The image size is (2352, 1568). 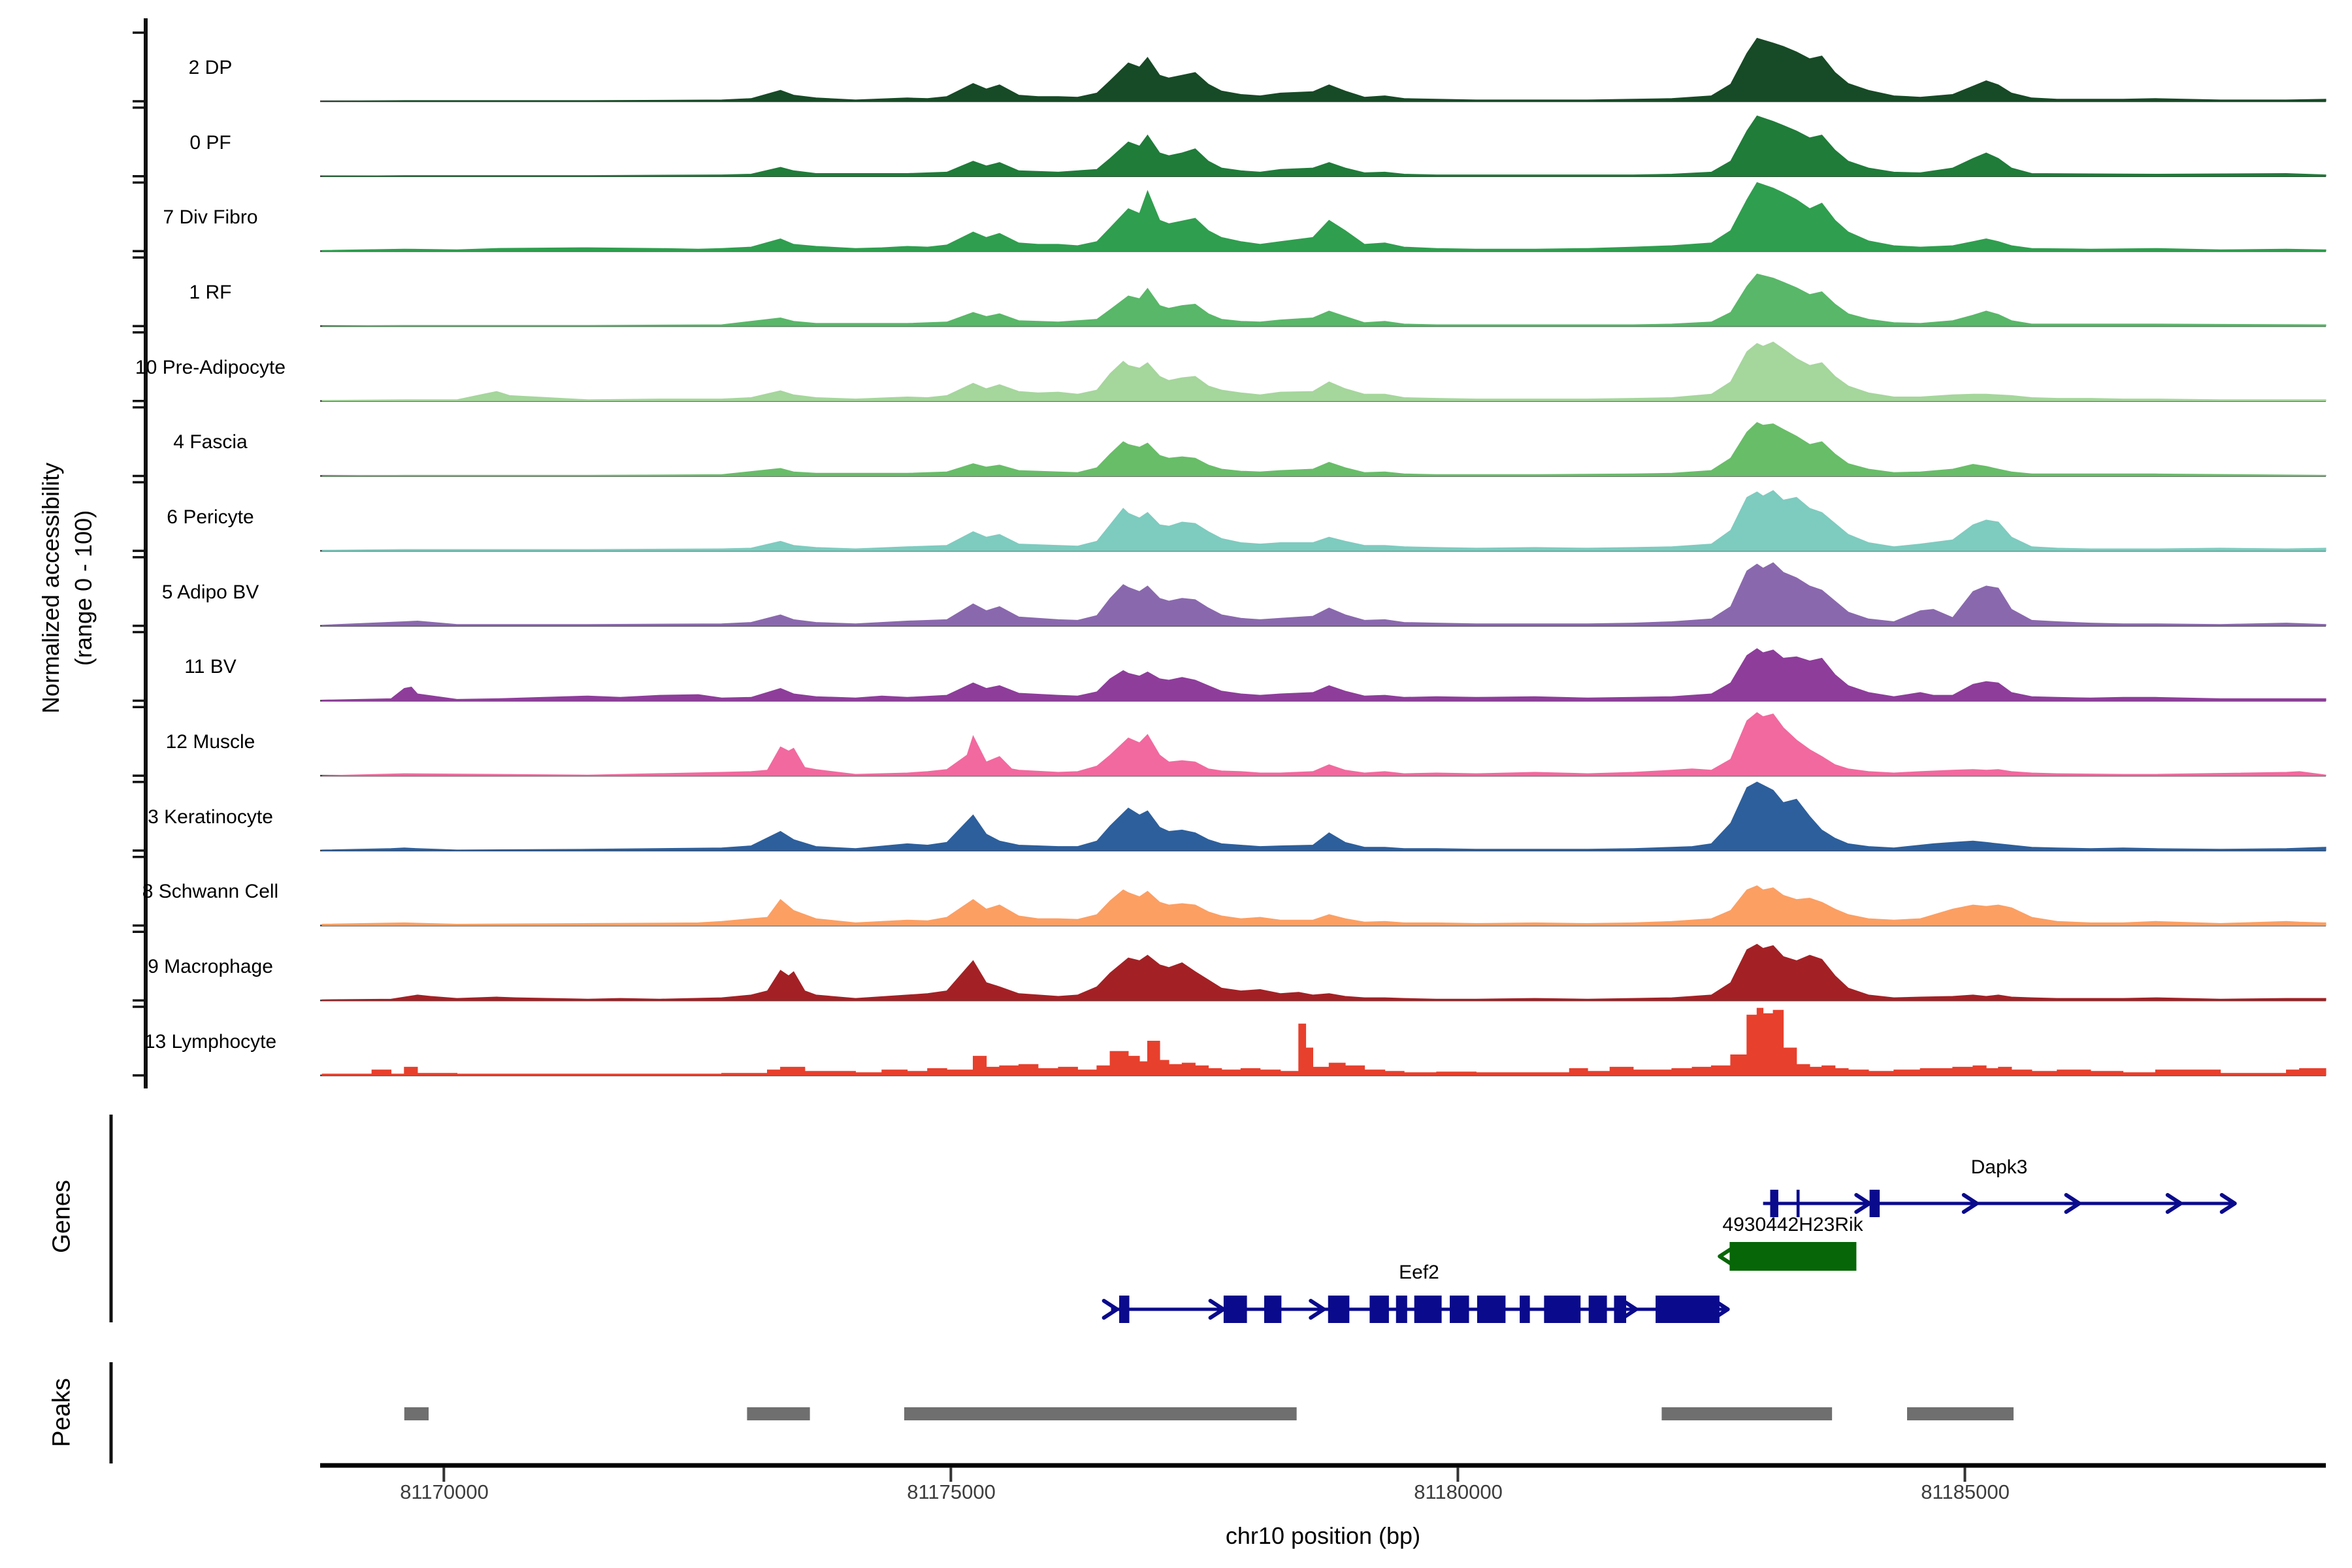 I want to click on track-label-13-lymphocyte: 13 Lymphocyte, so click(x=210, y=1042).